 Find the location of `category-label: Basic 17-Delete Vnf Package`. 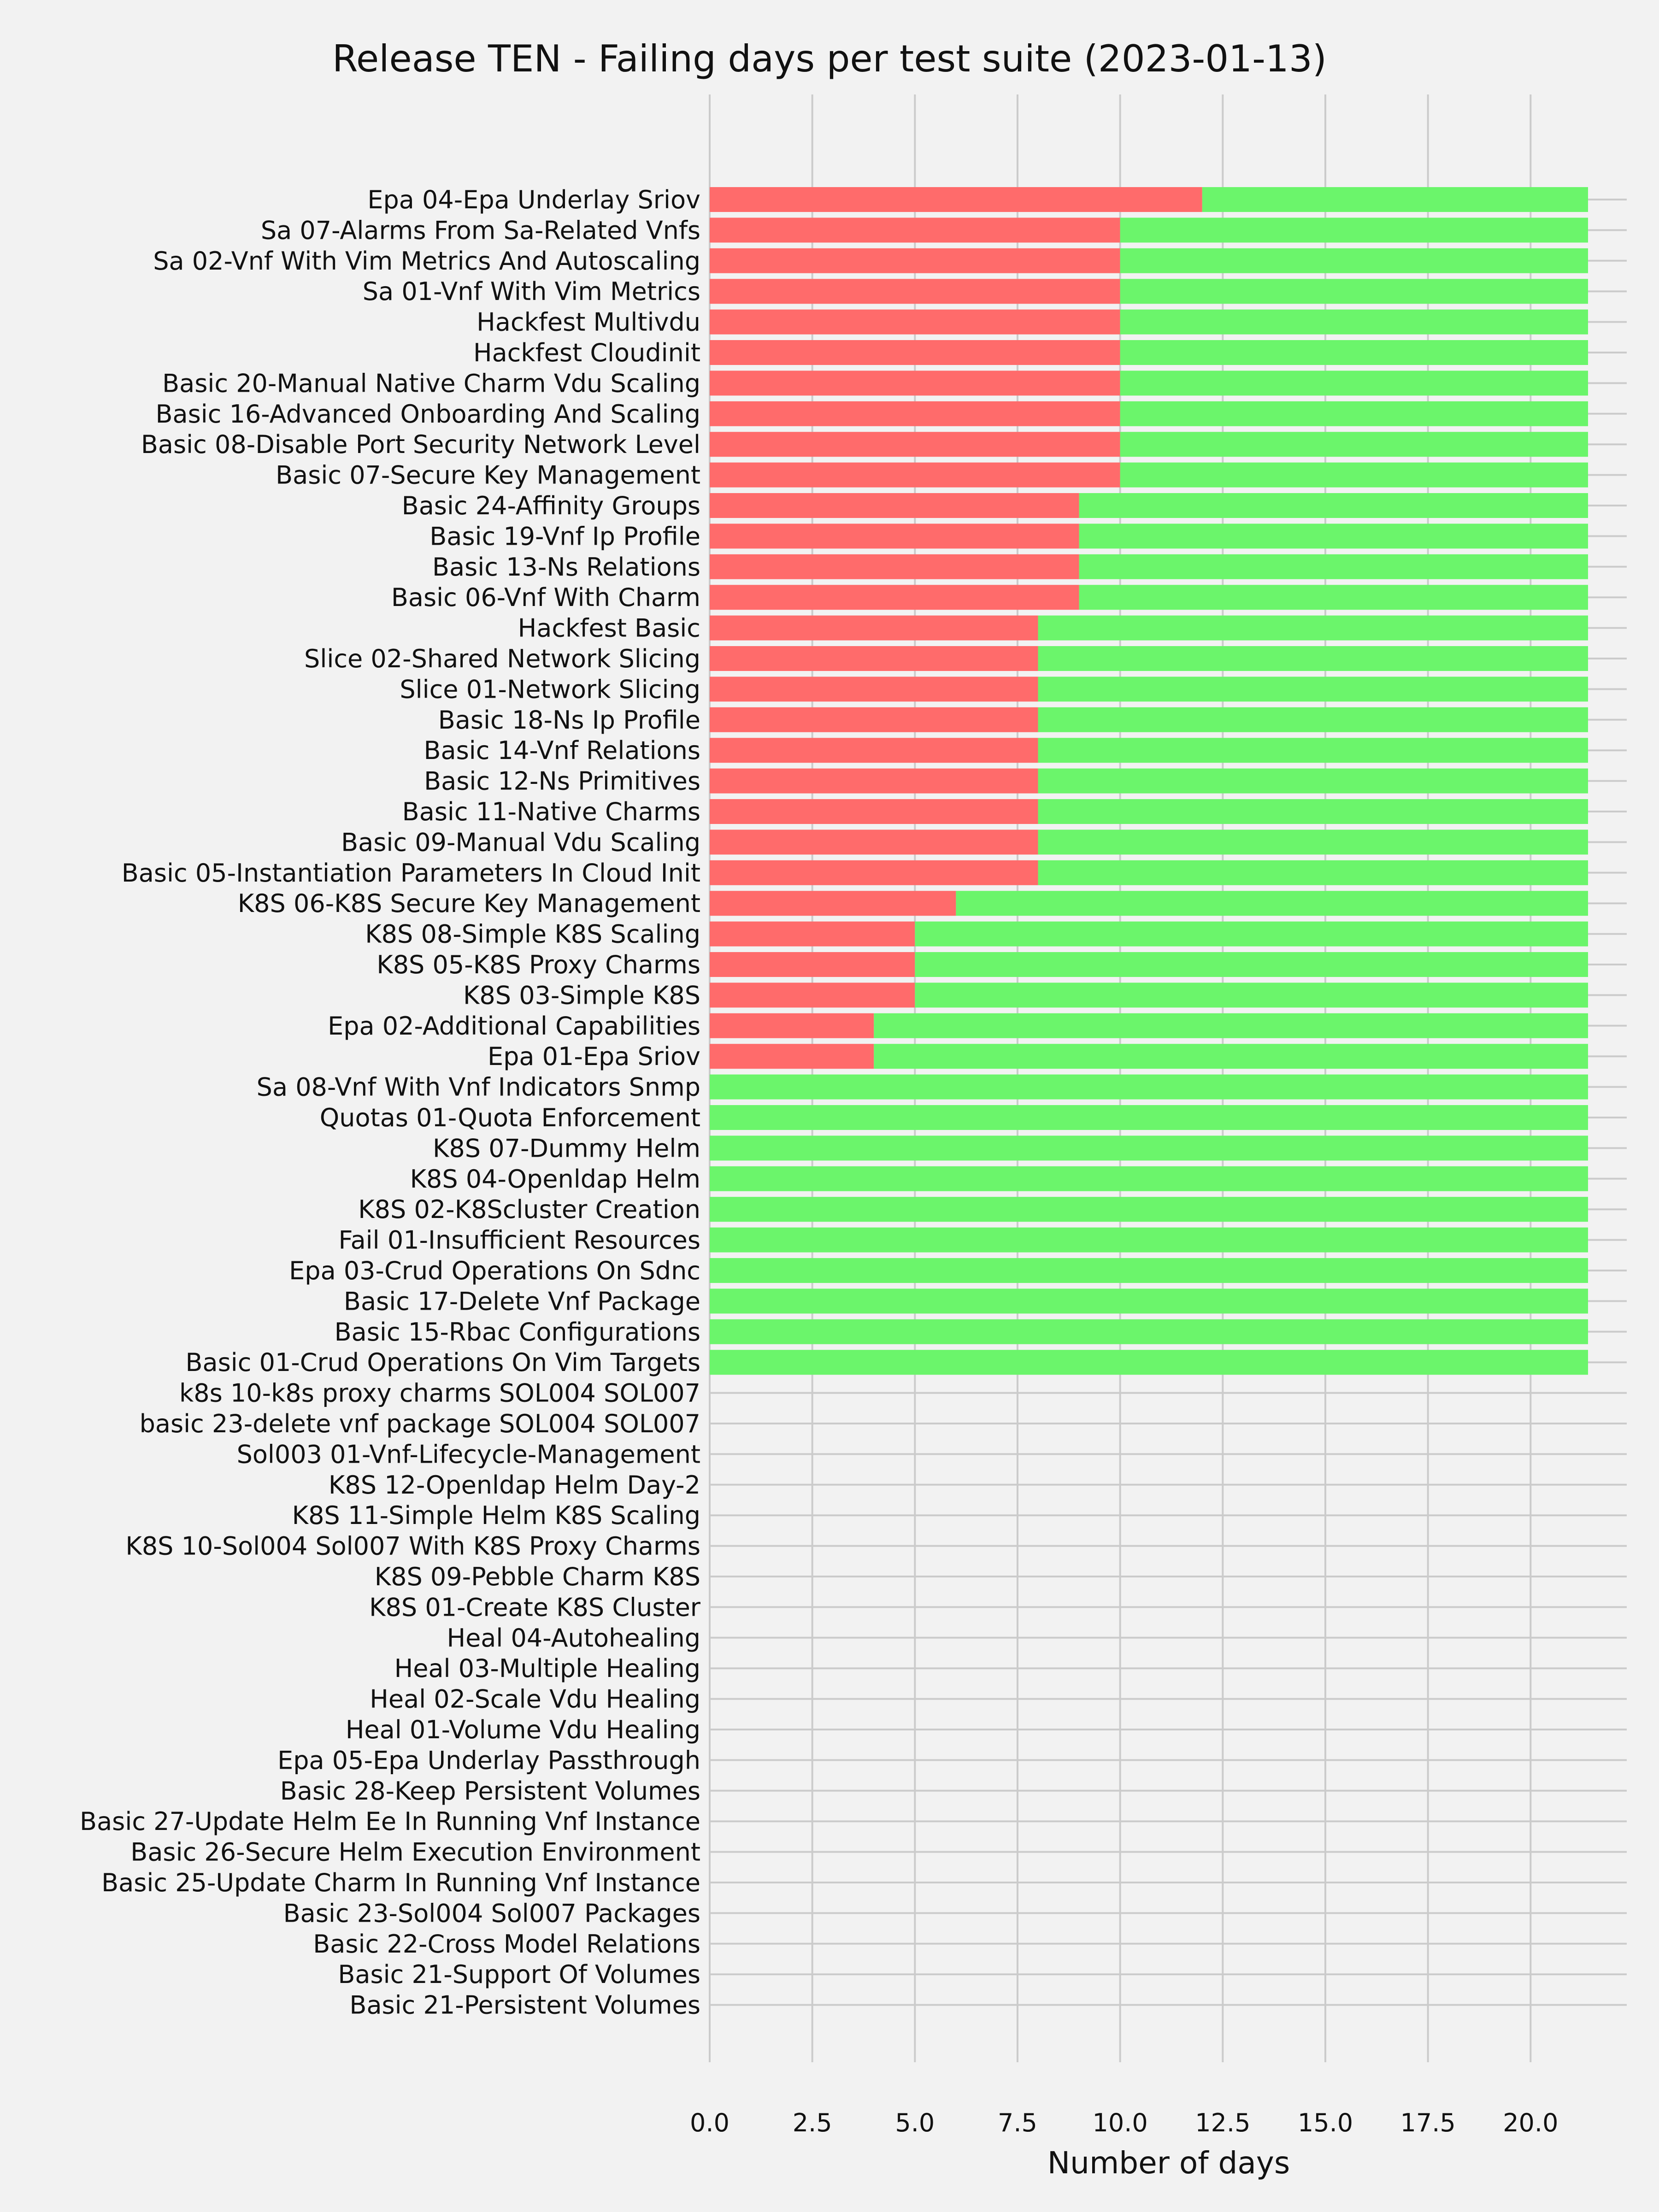

category-label: Basic 17-Delete Vnf Package is located at coordinates (522, 1301).